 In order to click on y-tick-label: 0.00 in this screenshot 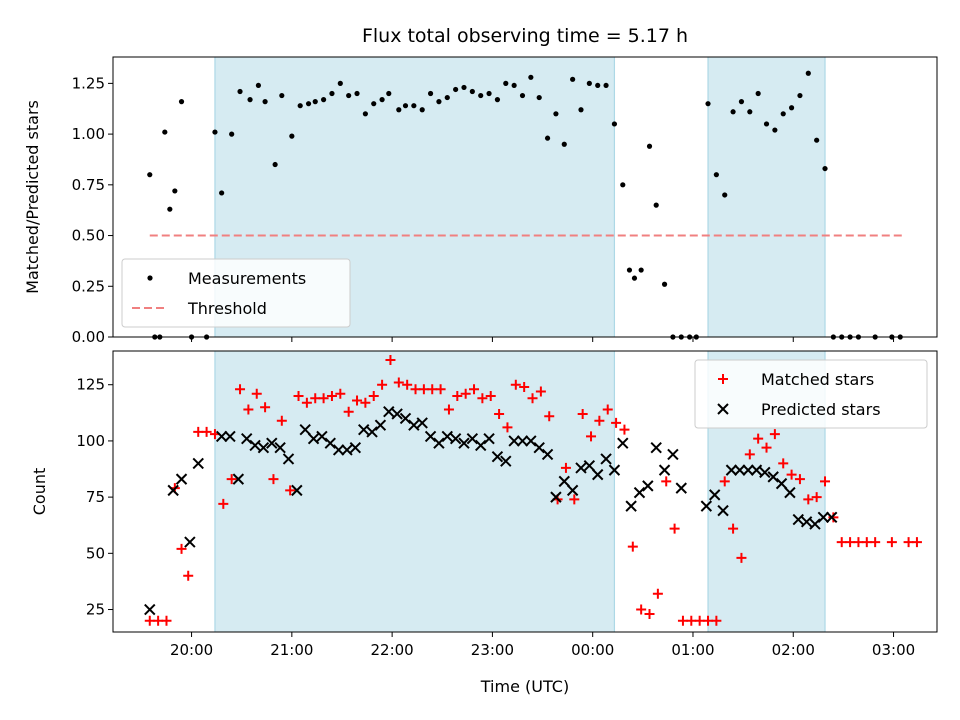, I will do `click(88, 337)`.